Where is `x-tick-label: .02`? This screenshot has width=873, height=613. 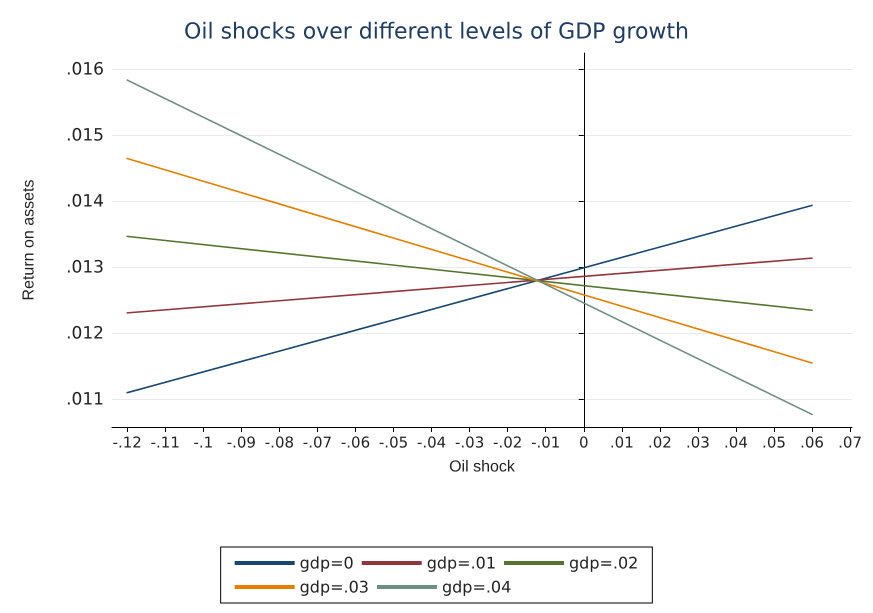
x-tick-label: .02 is located at coordinates (660, 443).